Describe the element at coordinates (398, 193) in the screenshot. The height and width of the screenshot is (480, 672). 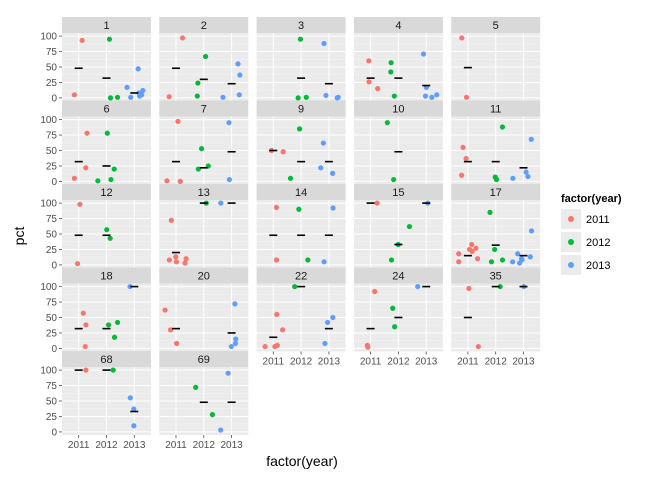
I see `facet-strip-label: 15` at that location.